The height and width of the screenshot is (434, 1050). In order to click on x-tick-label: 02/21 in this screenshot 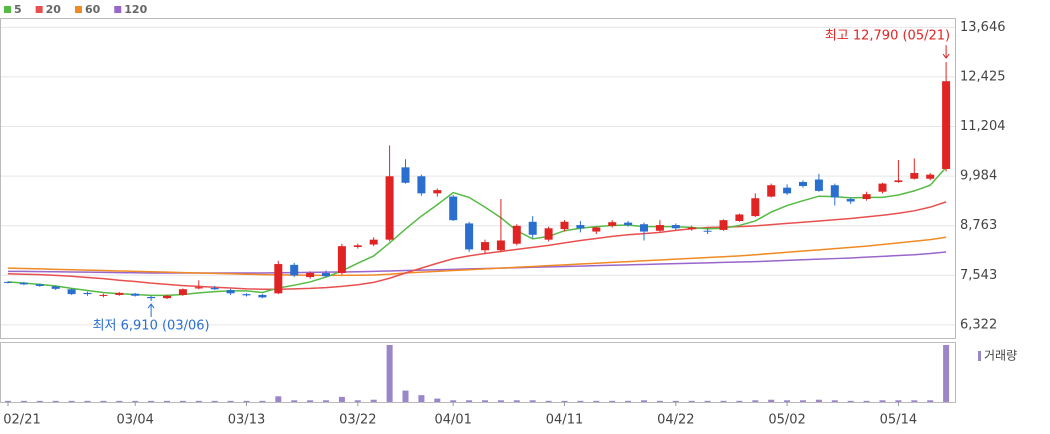, I will do `click(21, 420)`.